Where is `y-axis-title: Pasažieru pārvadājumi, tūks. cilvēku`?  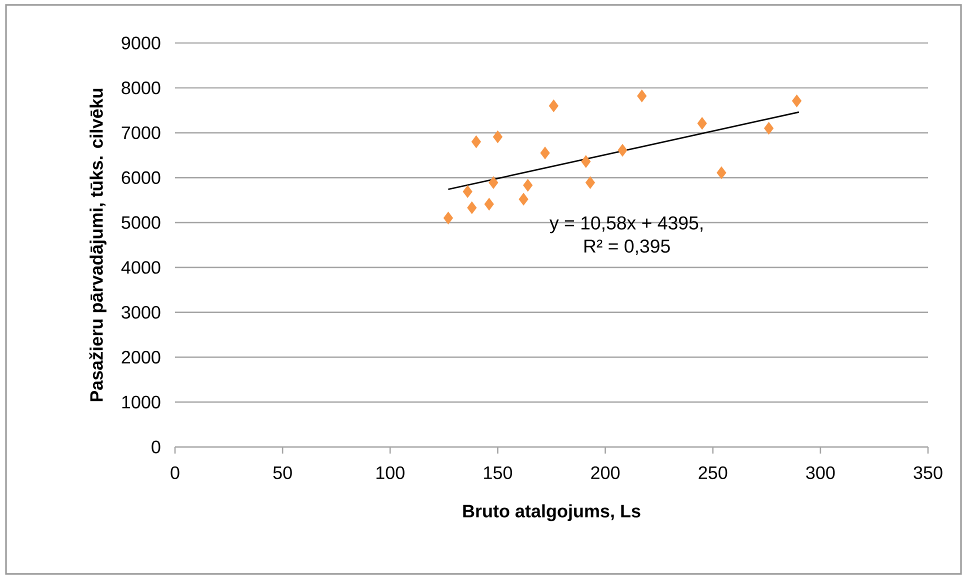
y-axis-title: Pasažieru pārvadājumi, tūks. cilvēku is located at coordinates (97, 245).